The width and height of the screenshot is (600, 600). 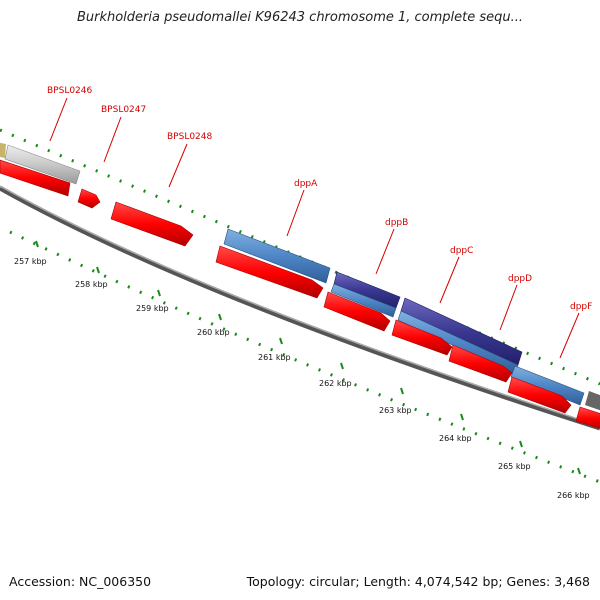 I want to click on gene-label: BPSL0246, so click(x=70, y=91).